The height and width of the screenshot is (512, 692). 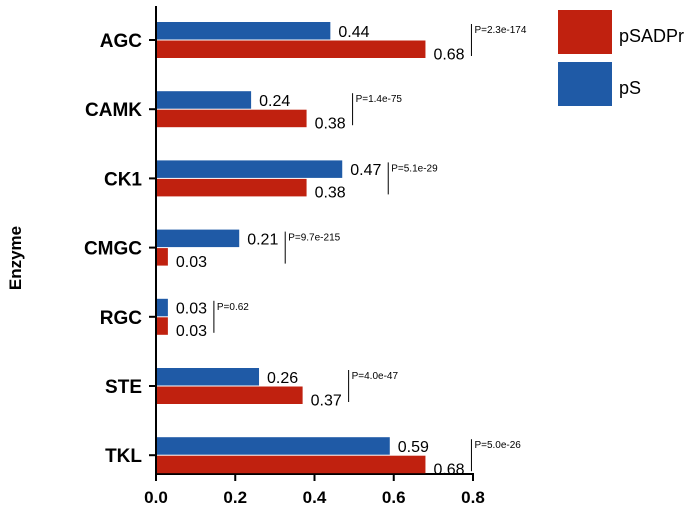 What do you see at coordinates (365, 170) in the screenshot?
I see `value-label-ps: 0.47` at bounding box center [365, 170].